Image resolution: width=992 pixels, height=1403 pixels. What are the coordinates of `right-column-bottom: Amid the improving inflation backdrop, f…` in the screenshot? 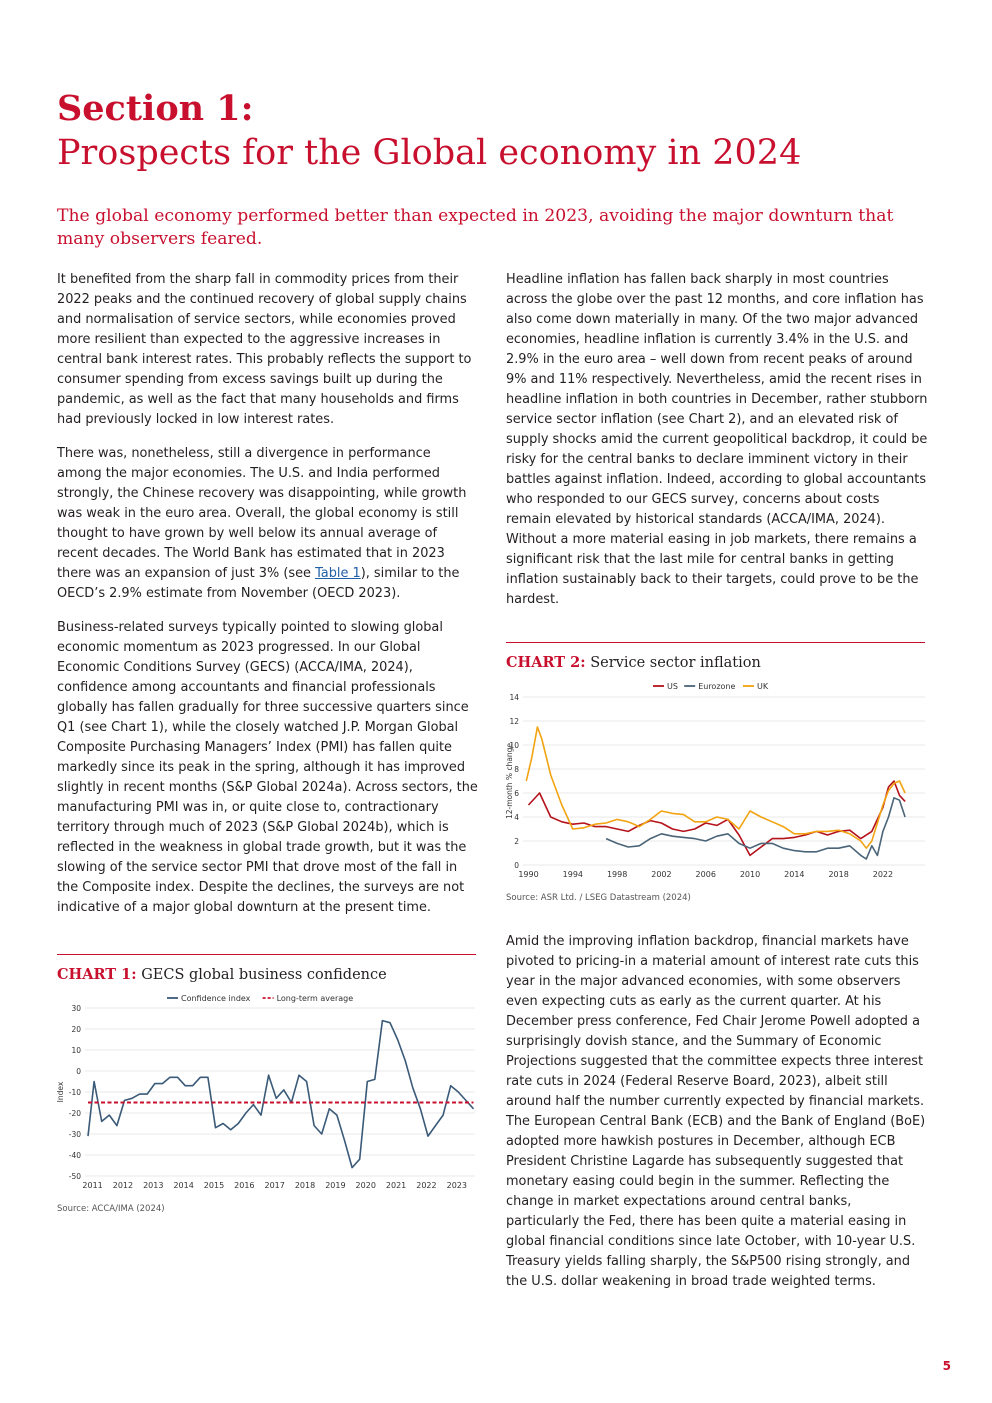 It's located at (717, 1119).